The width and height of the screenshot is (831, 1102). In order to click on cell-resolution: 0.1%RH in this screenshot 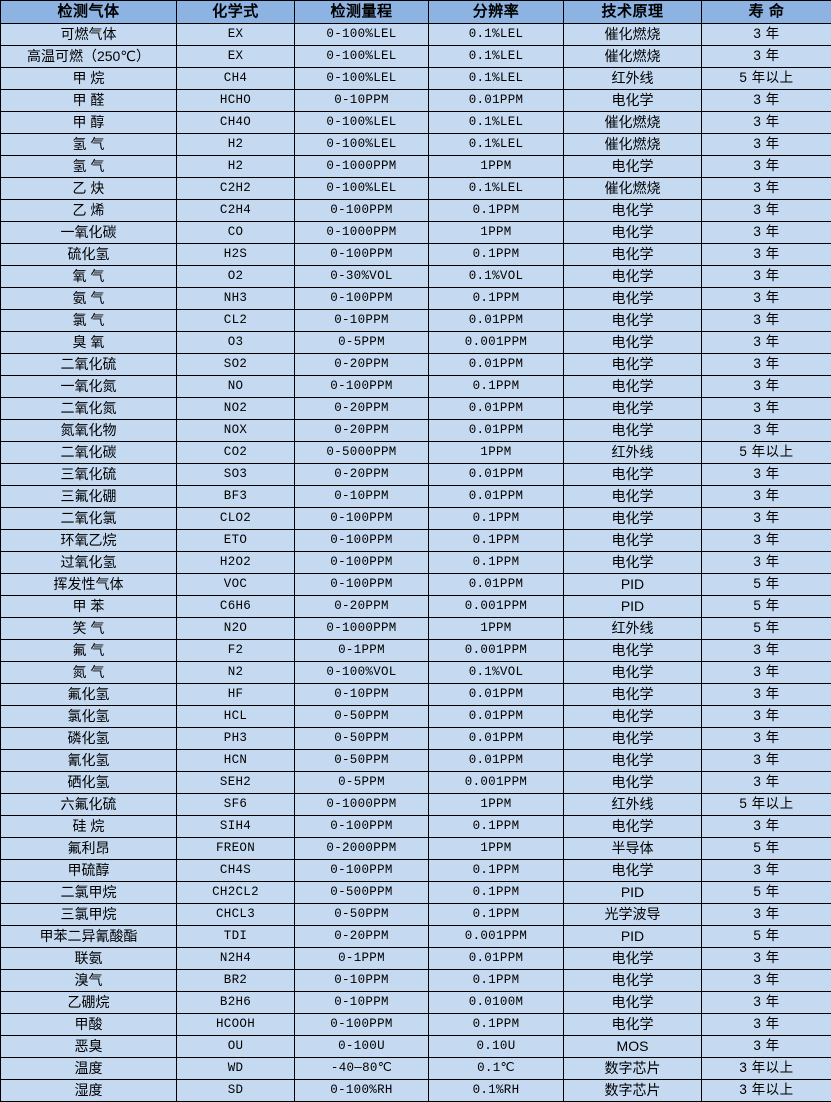, I will do `click(496, 1091)`.